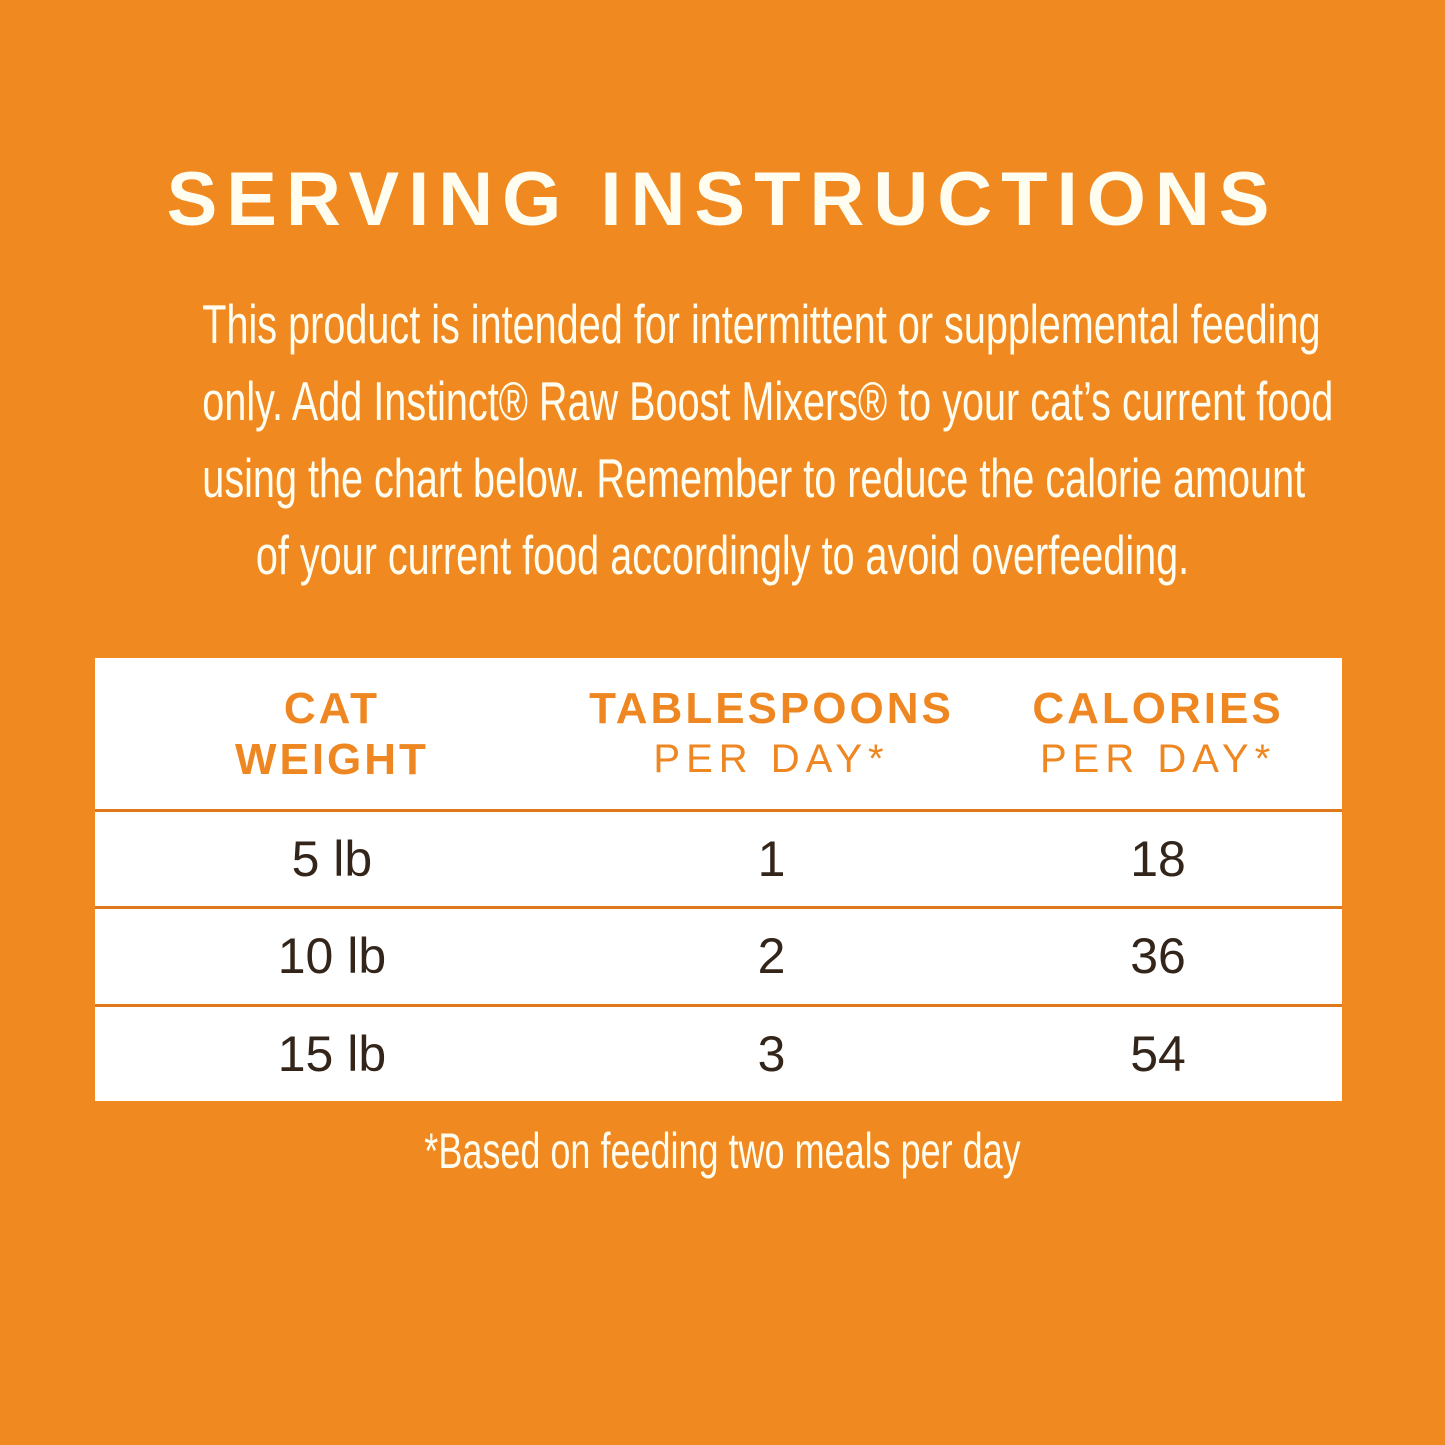  Describe the element at coordinates (332, 708) in the screenshot. I see `column-header-label: CAT` at that location.